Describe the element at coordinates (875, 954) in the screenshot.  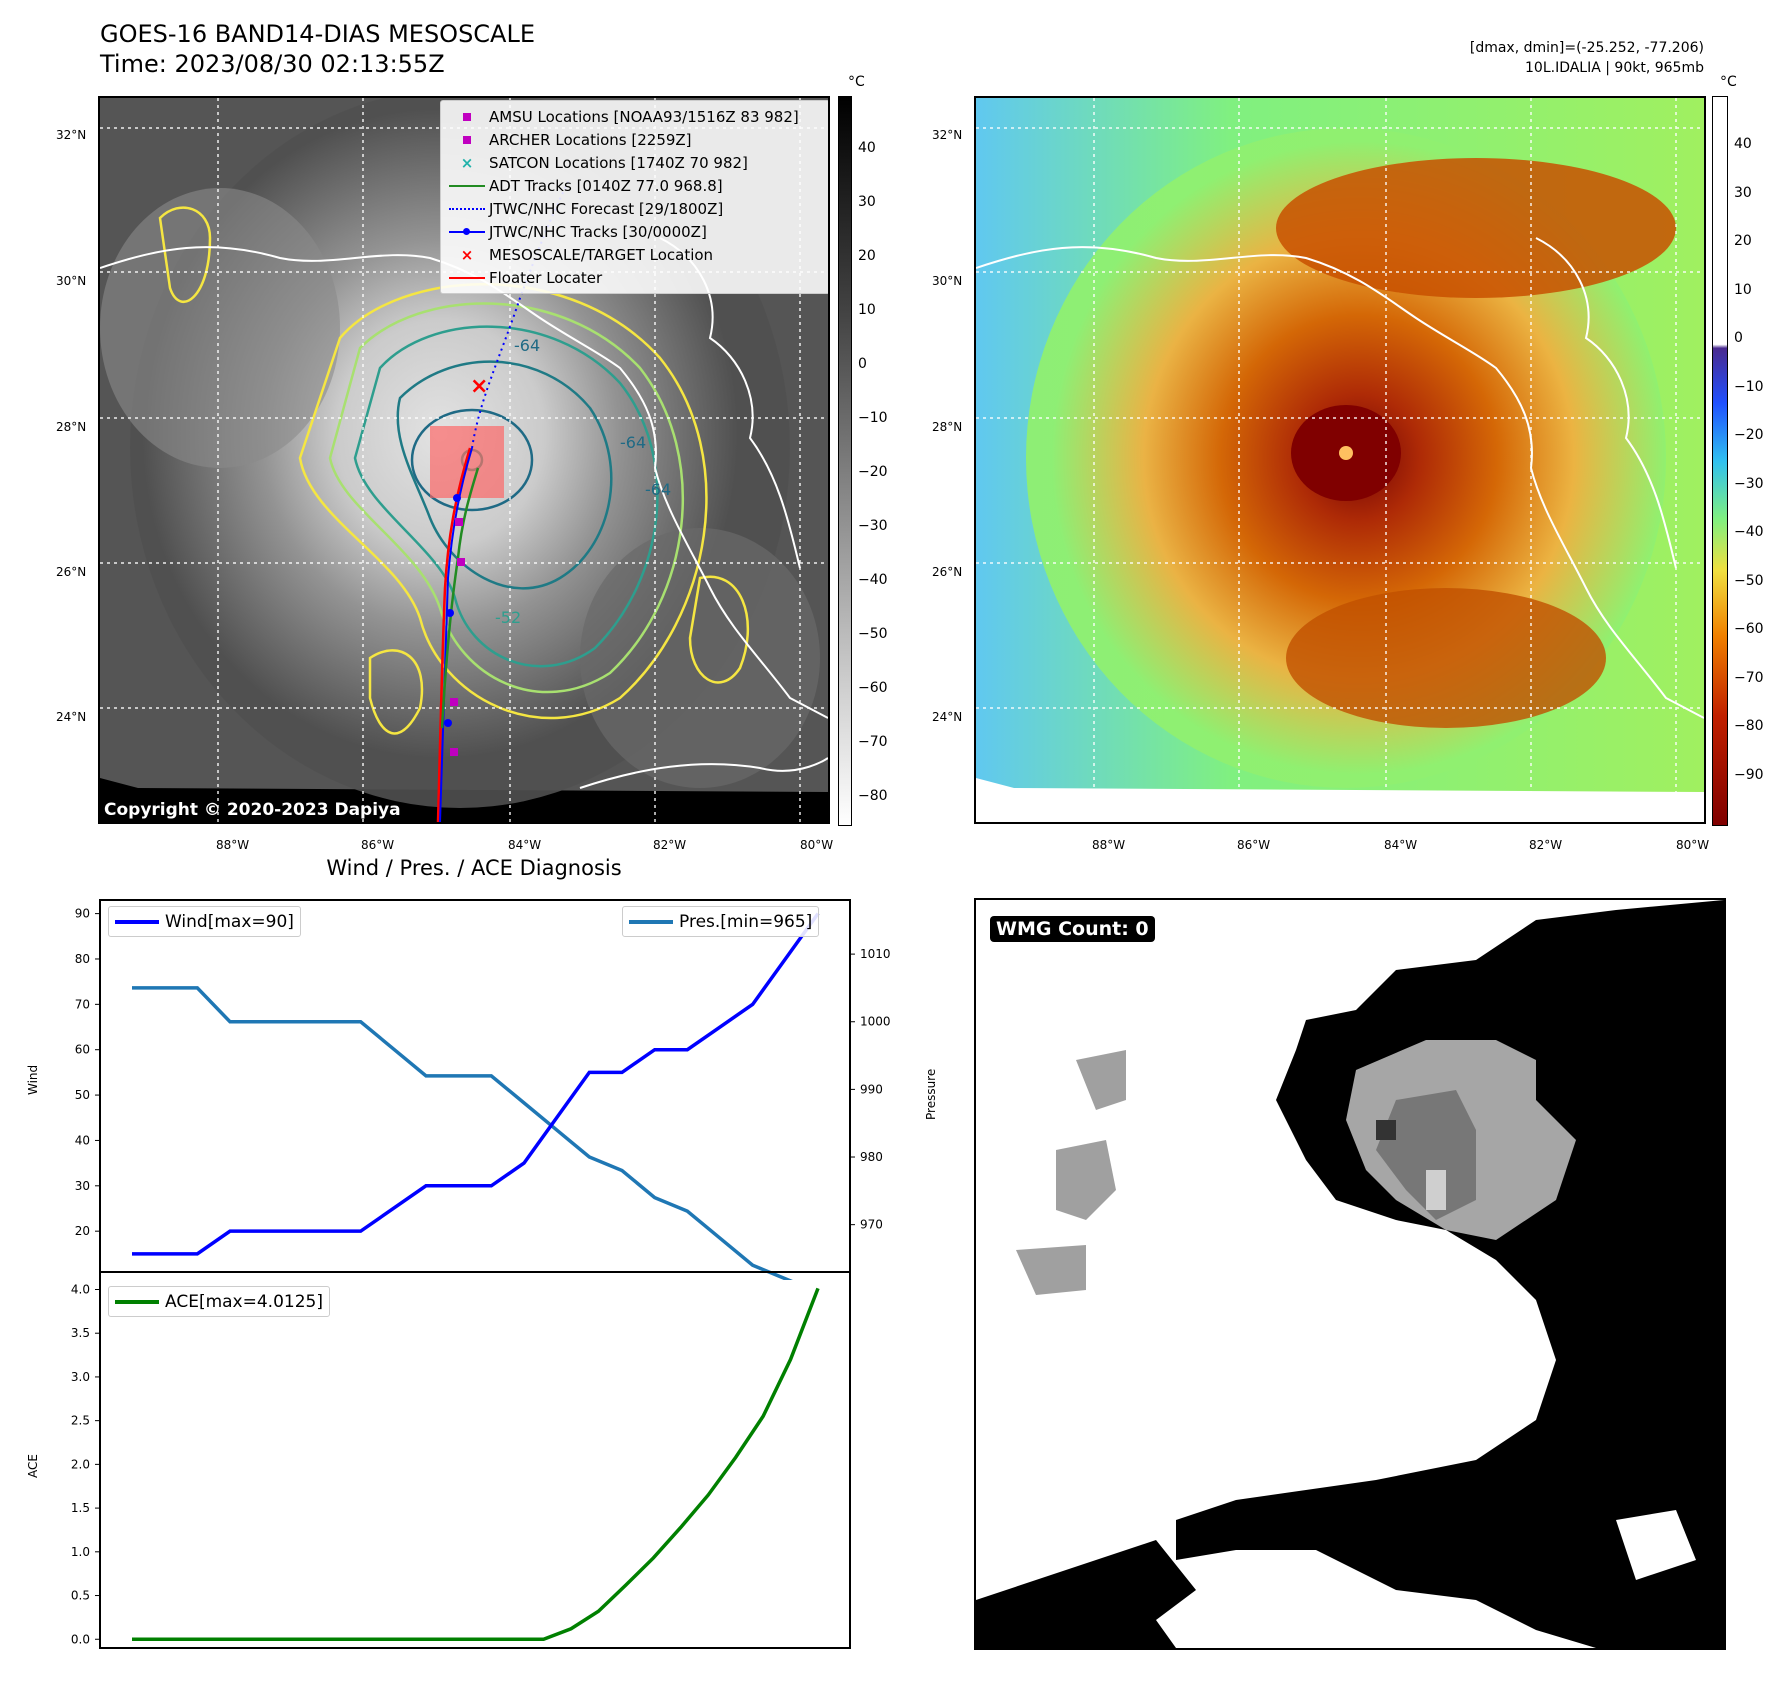
I see `pressure-tick-label: 1010` at that location.